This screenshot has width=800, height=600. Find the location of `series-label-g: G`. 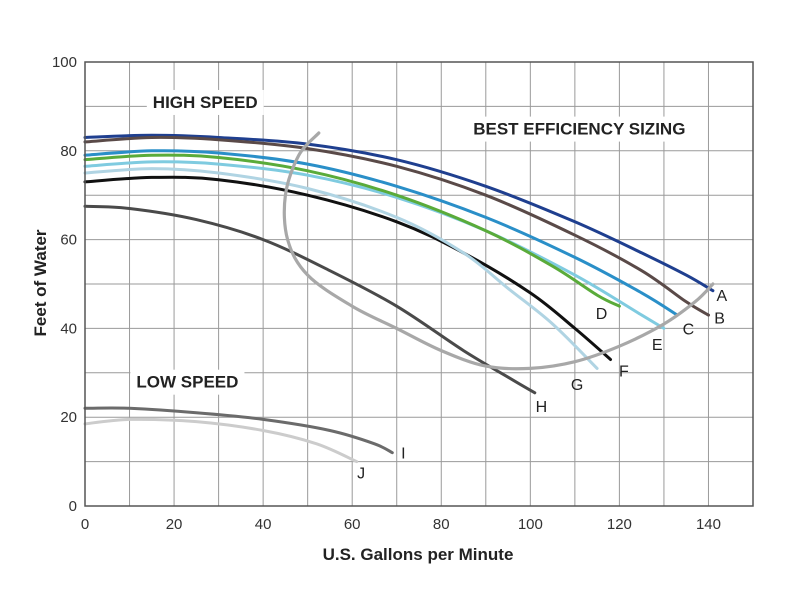

series-label-g: G is located at coordinates (577, 385).